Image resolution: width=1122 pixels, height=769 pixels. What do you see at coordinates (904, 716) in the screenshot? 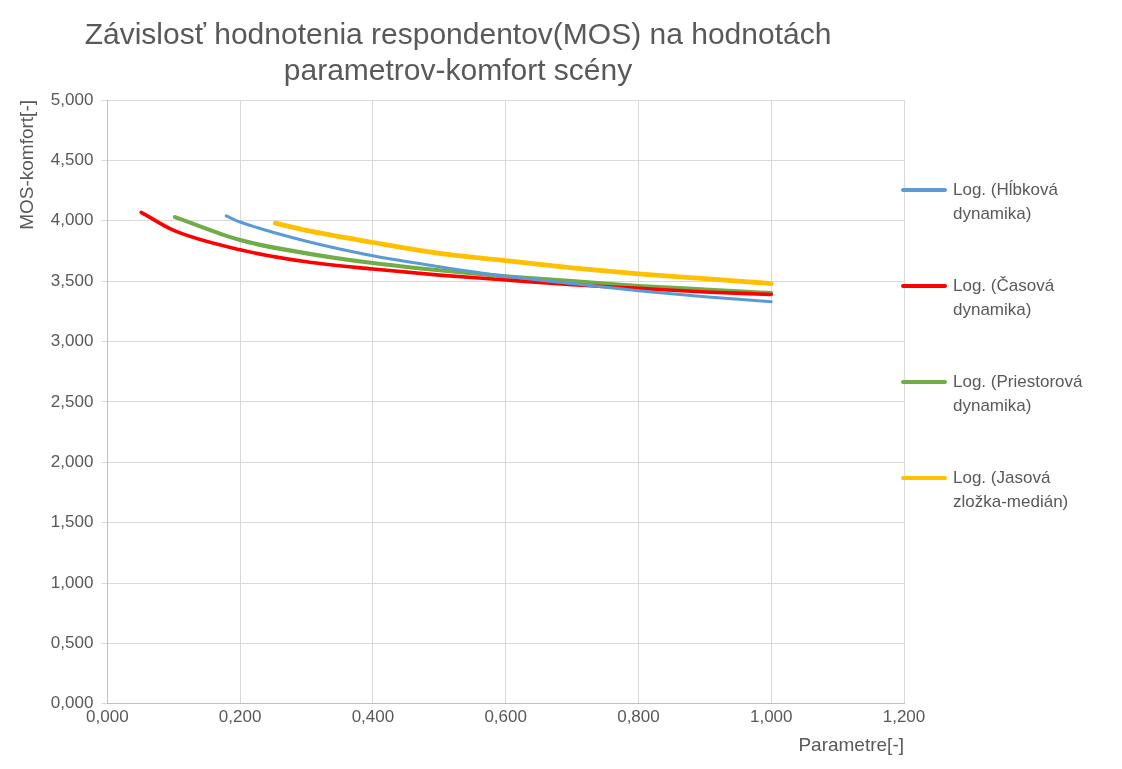
I see `x-tick-label: 1,200` at bounding box center [904, 716].